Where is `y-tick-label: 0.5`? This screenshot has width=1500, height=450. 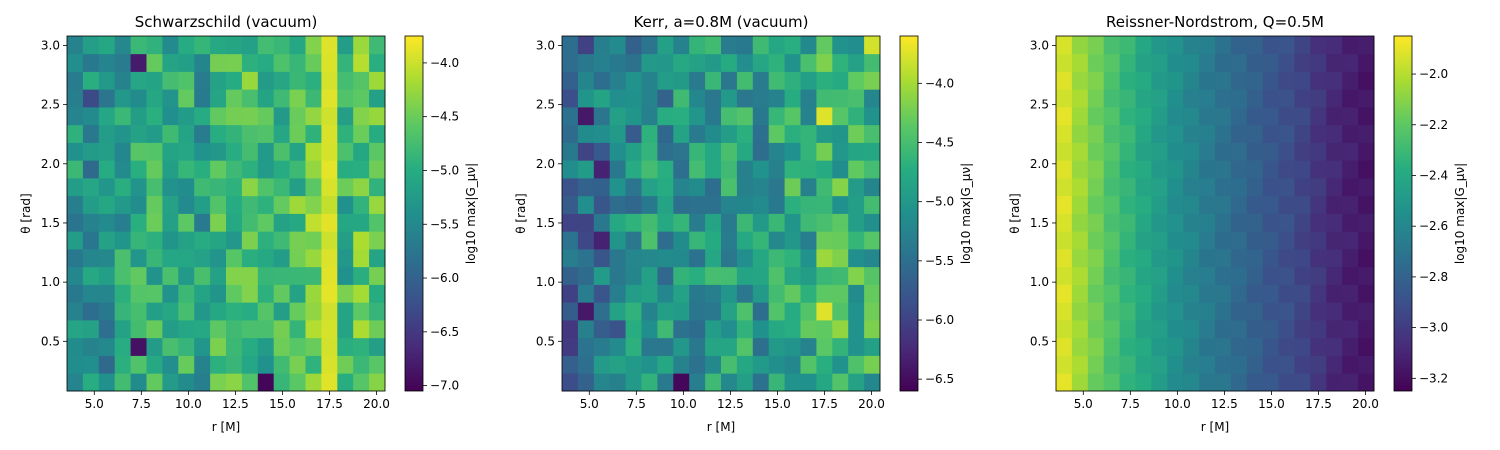 y-tick-label: 0.5 is located at coordinates (545, 341).